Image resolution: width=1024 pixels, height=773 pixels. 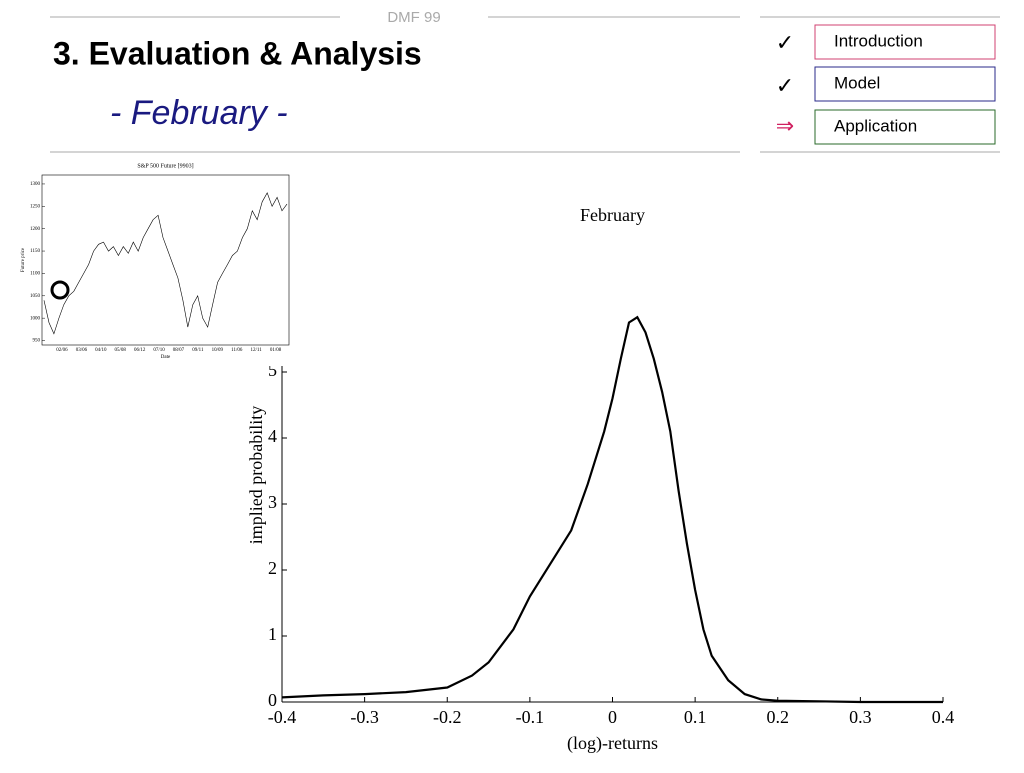 I want to click on y-tick-label: 4, so click(x=272, y=436).